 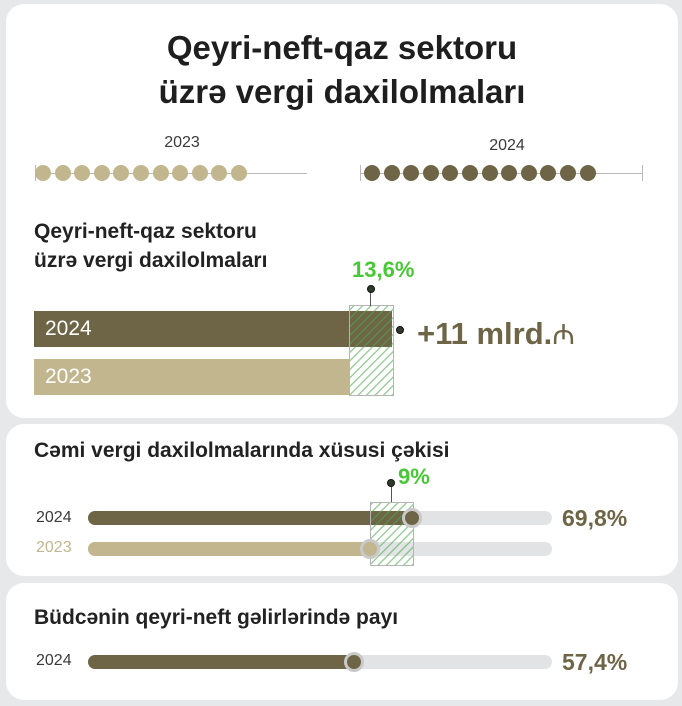 What do you see at coordinates (370, 549) in the screenshot?
I see `knob-2023` at bounding box center [370, 549].